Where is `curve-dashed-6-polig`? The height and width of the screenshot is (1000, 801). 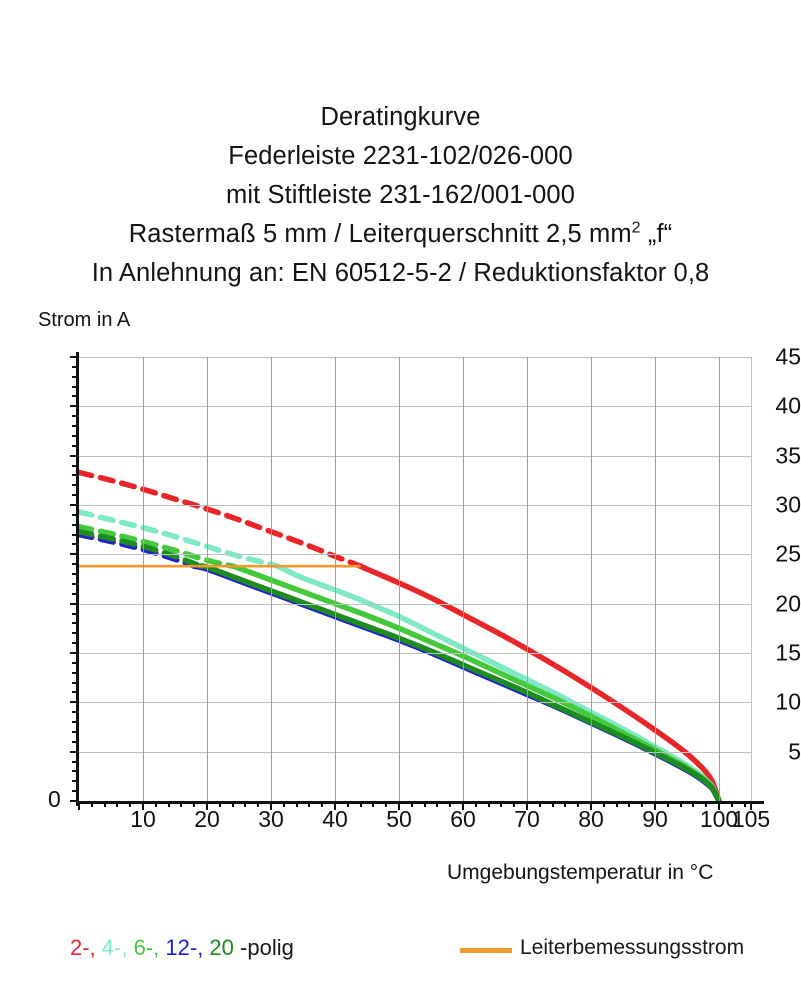 curve-dashed-6-polig is located at coordinates (157, 546).